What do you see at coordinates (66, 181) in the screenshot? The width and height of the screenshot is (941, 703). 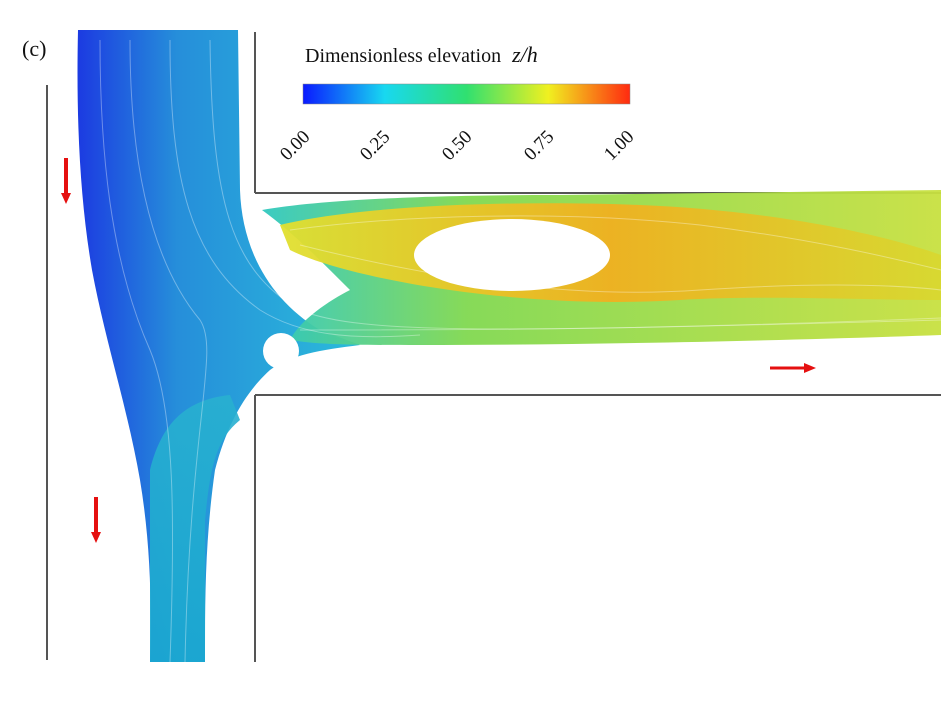 I see `downward-arrow-upper` at bounding box center [66, 181].